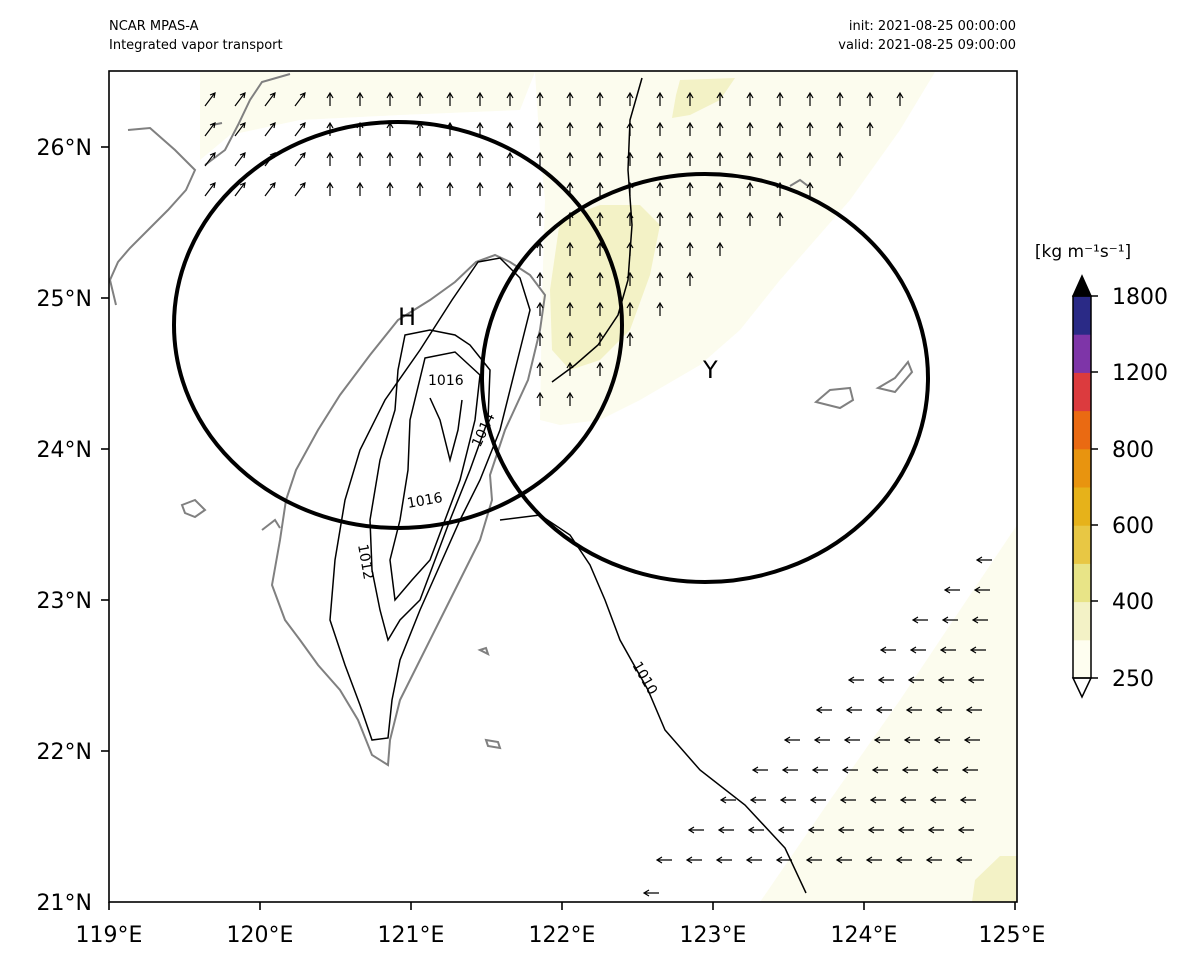  Describe the element at coordinates (1082, 487) in the screenshot. I see `colorbar-frame` at that location.